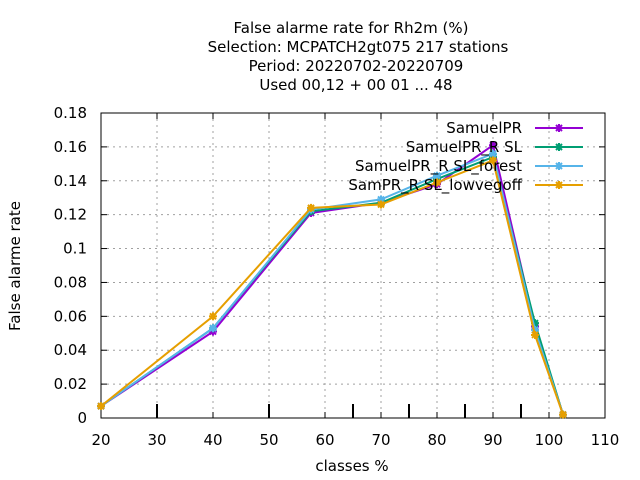  Describe the element at coordinates (464, 147) in the screenshot. I see `legend-label: SamuelPR_R SL` at that location.